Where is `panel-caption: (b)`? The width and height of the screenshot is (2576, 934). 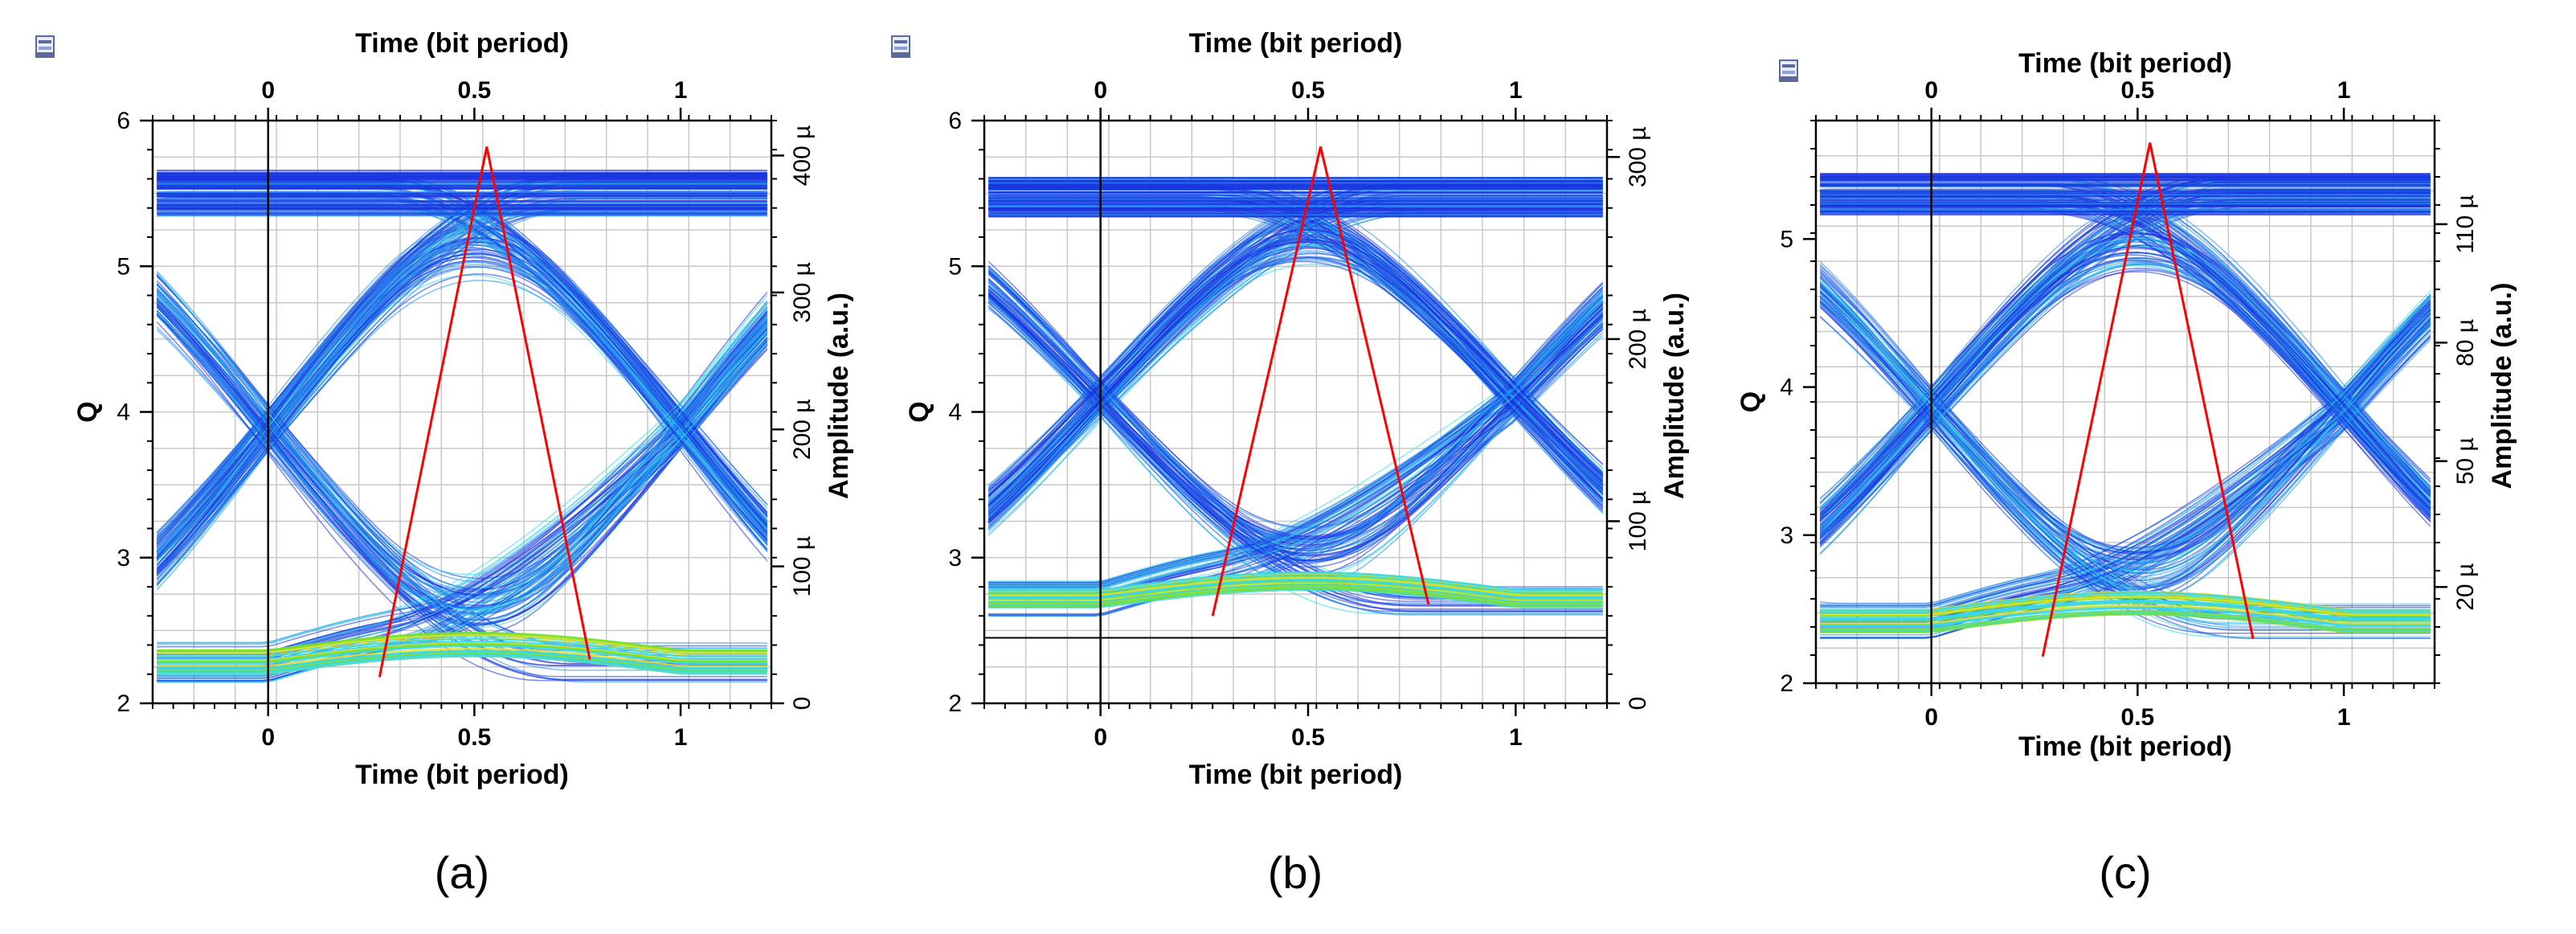
panel-caption: (b) is located at coordinates (1296, 872).